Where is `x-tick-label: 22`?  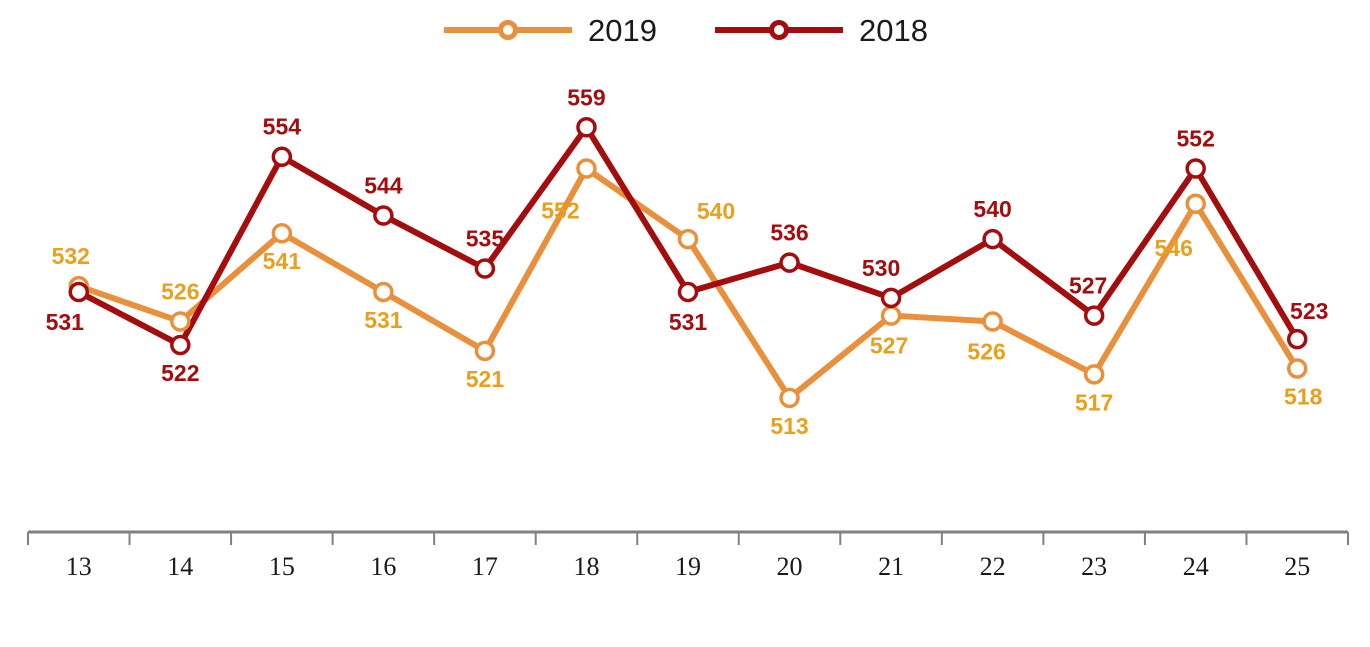 x-tick-label: 22 is located at coordinates (993, 566).